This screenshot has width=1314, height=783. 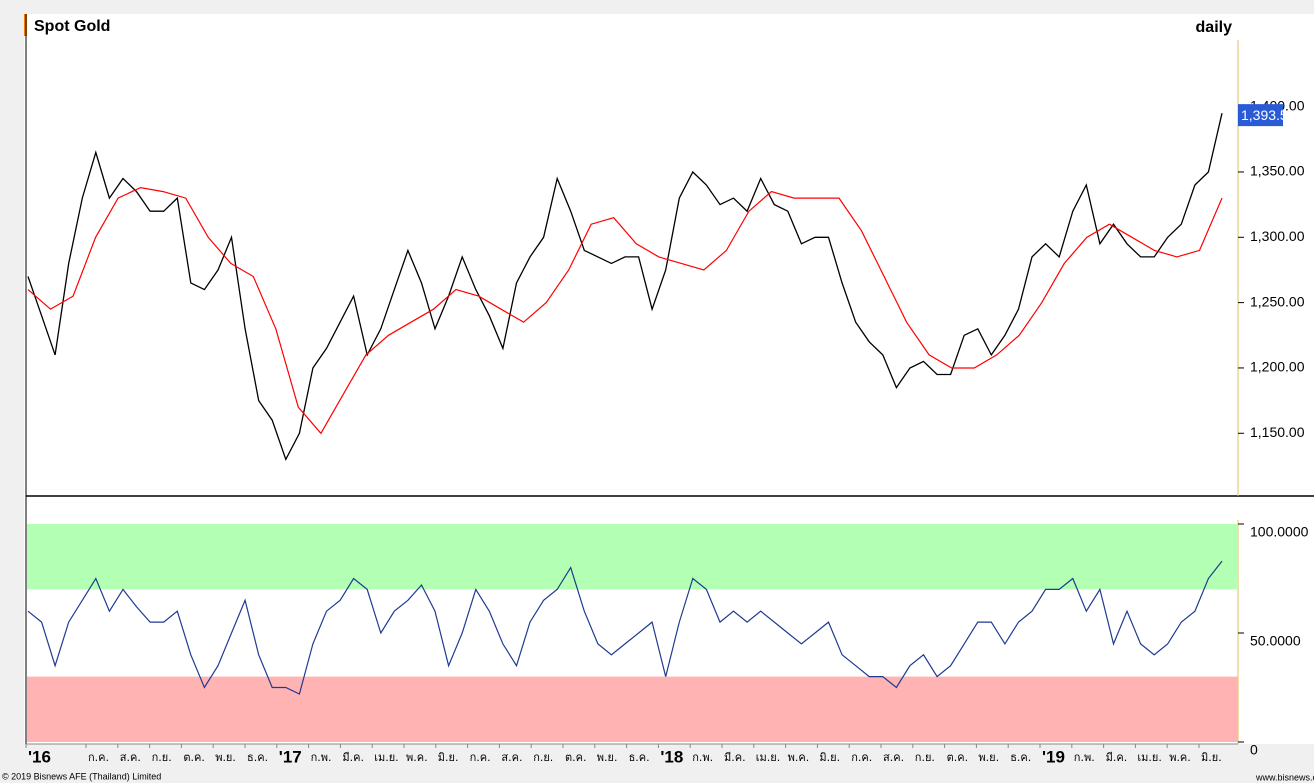 I want to click on y-tick-label: 1,150.00, so click(x=1277, y=432).